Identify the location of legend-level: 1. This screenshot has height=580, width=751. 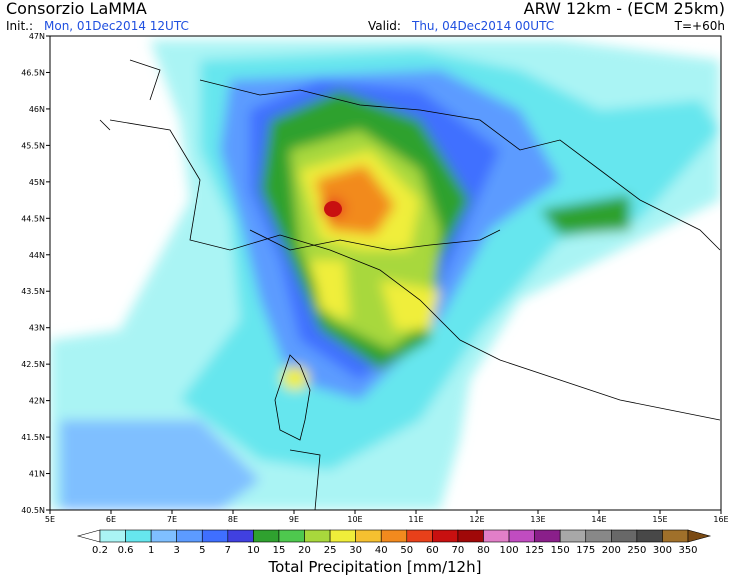
(151, 550).